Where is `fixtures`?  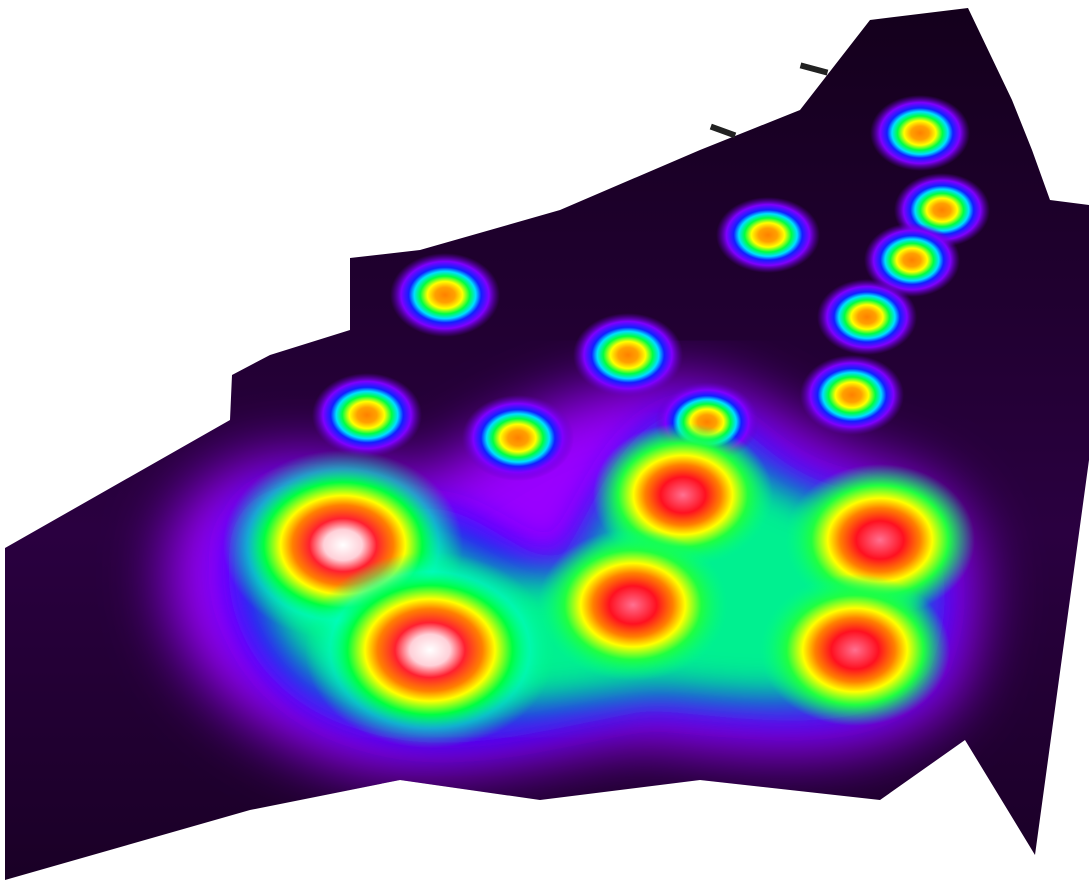
fixtures is located at coordinates (769, 100).